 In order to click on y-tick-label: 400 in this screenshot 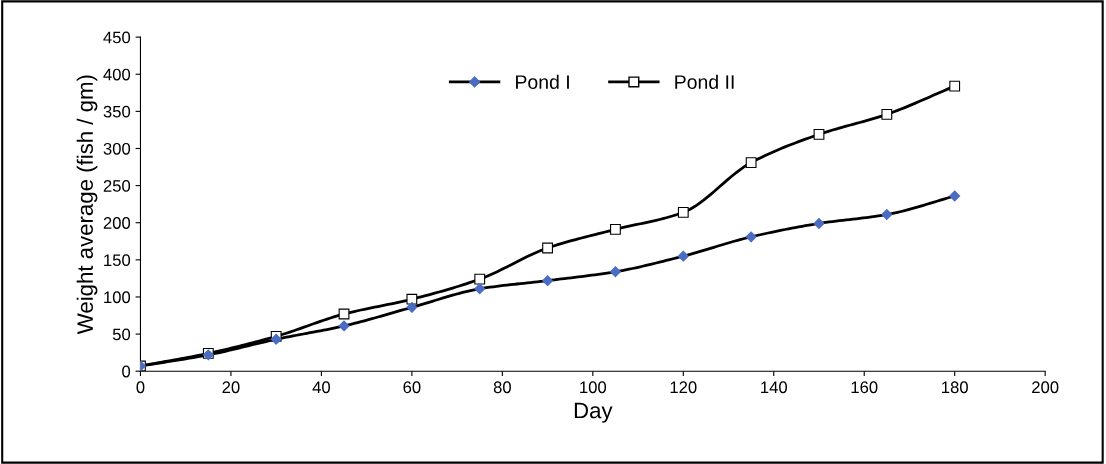, I will do `click(117, 74)`.